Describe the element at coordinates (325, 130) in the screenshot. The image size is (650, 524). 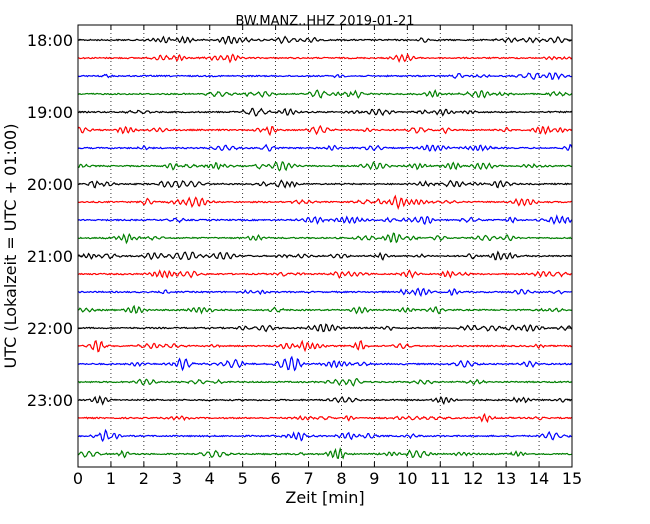
I see `trace-1915` at that location.